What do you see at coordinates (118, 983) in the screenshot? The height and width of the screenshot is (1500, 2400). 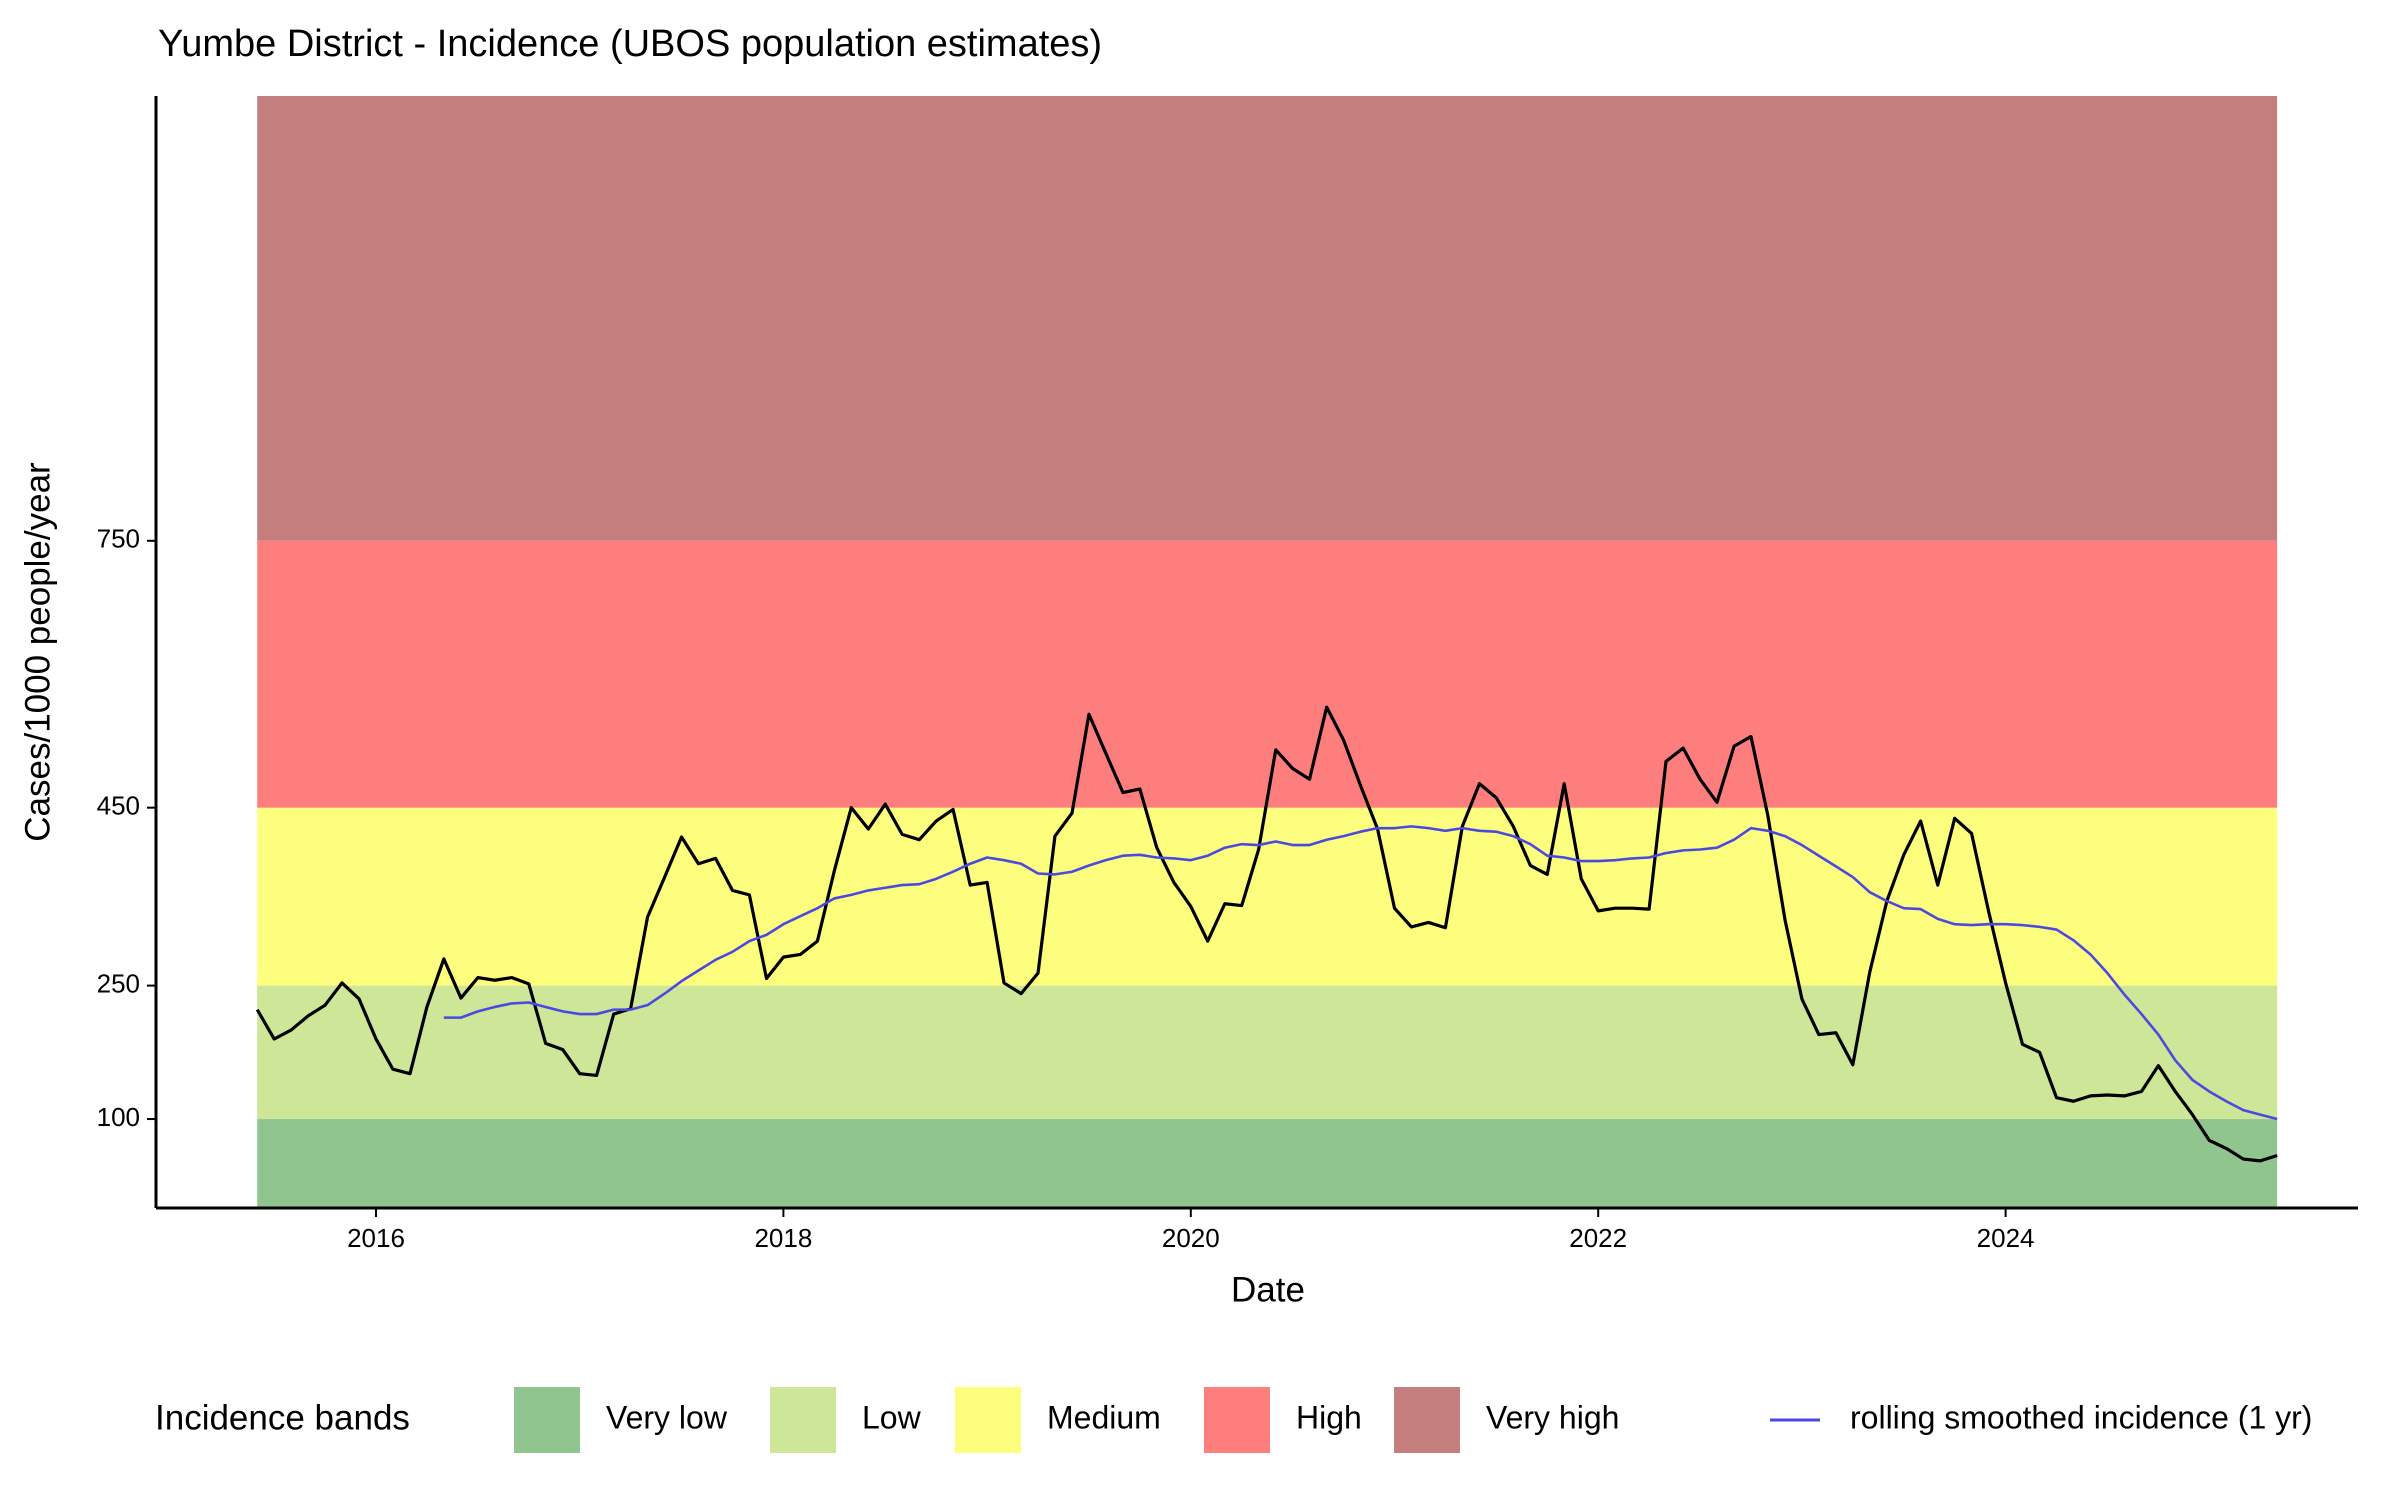 I see `y-tick-label: 250` at bounding box center [118, 983].